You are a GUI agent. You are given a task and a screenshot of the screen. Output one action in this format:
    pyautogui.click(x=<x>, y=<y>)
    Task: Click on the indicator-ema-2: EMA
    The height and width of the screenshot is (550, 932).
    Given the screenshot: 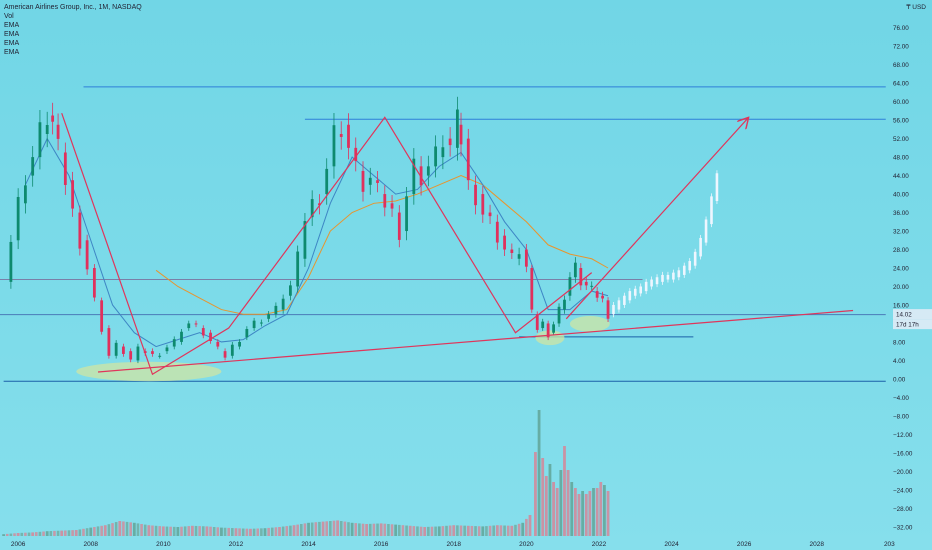 What is the action you would take?
    pyautogui.click(x=12, y=34)
    